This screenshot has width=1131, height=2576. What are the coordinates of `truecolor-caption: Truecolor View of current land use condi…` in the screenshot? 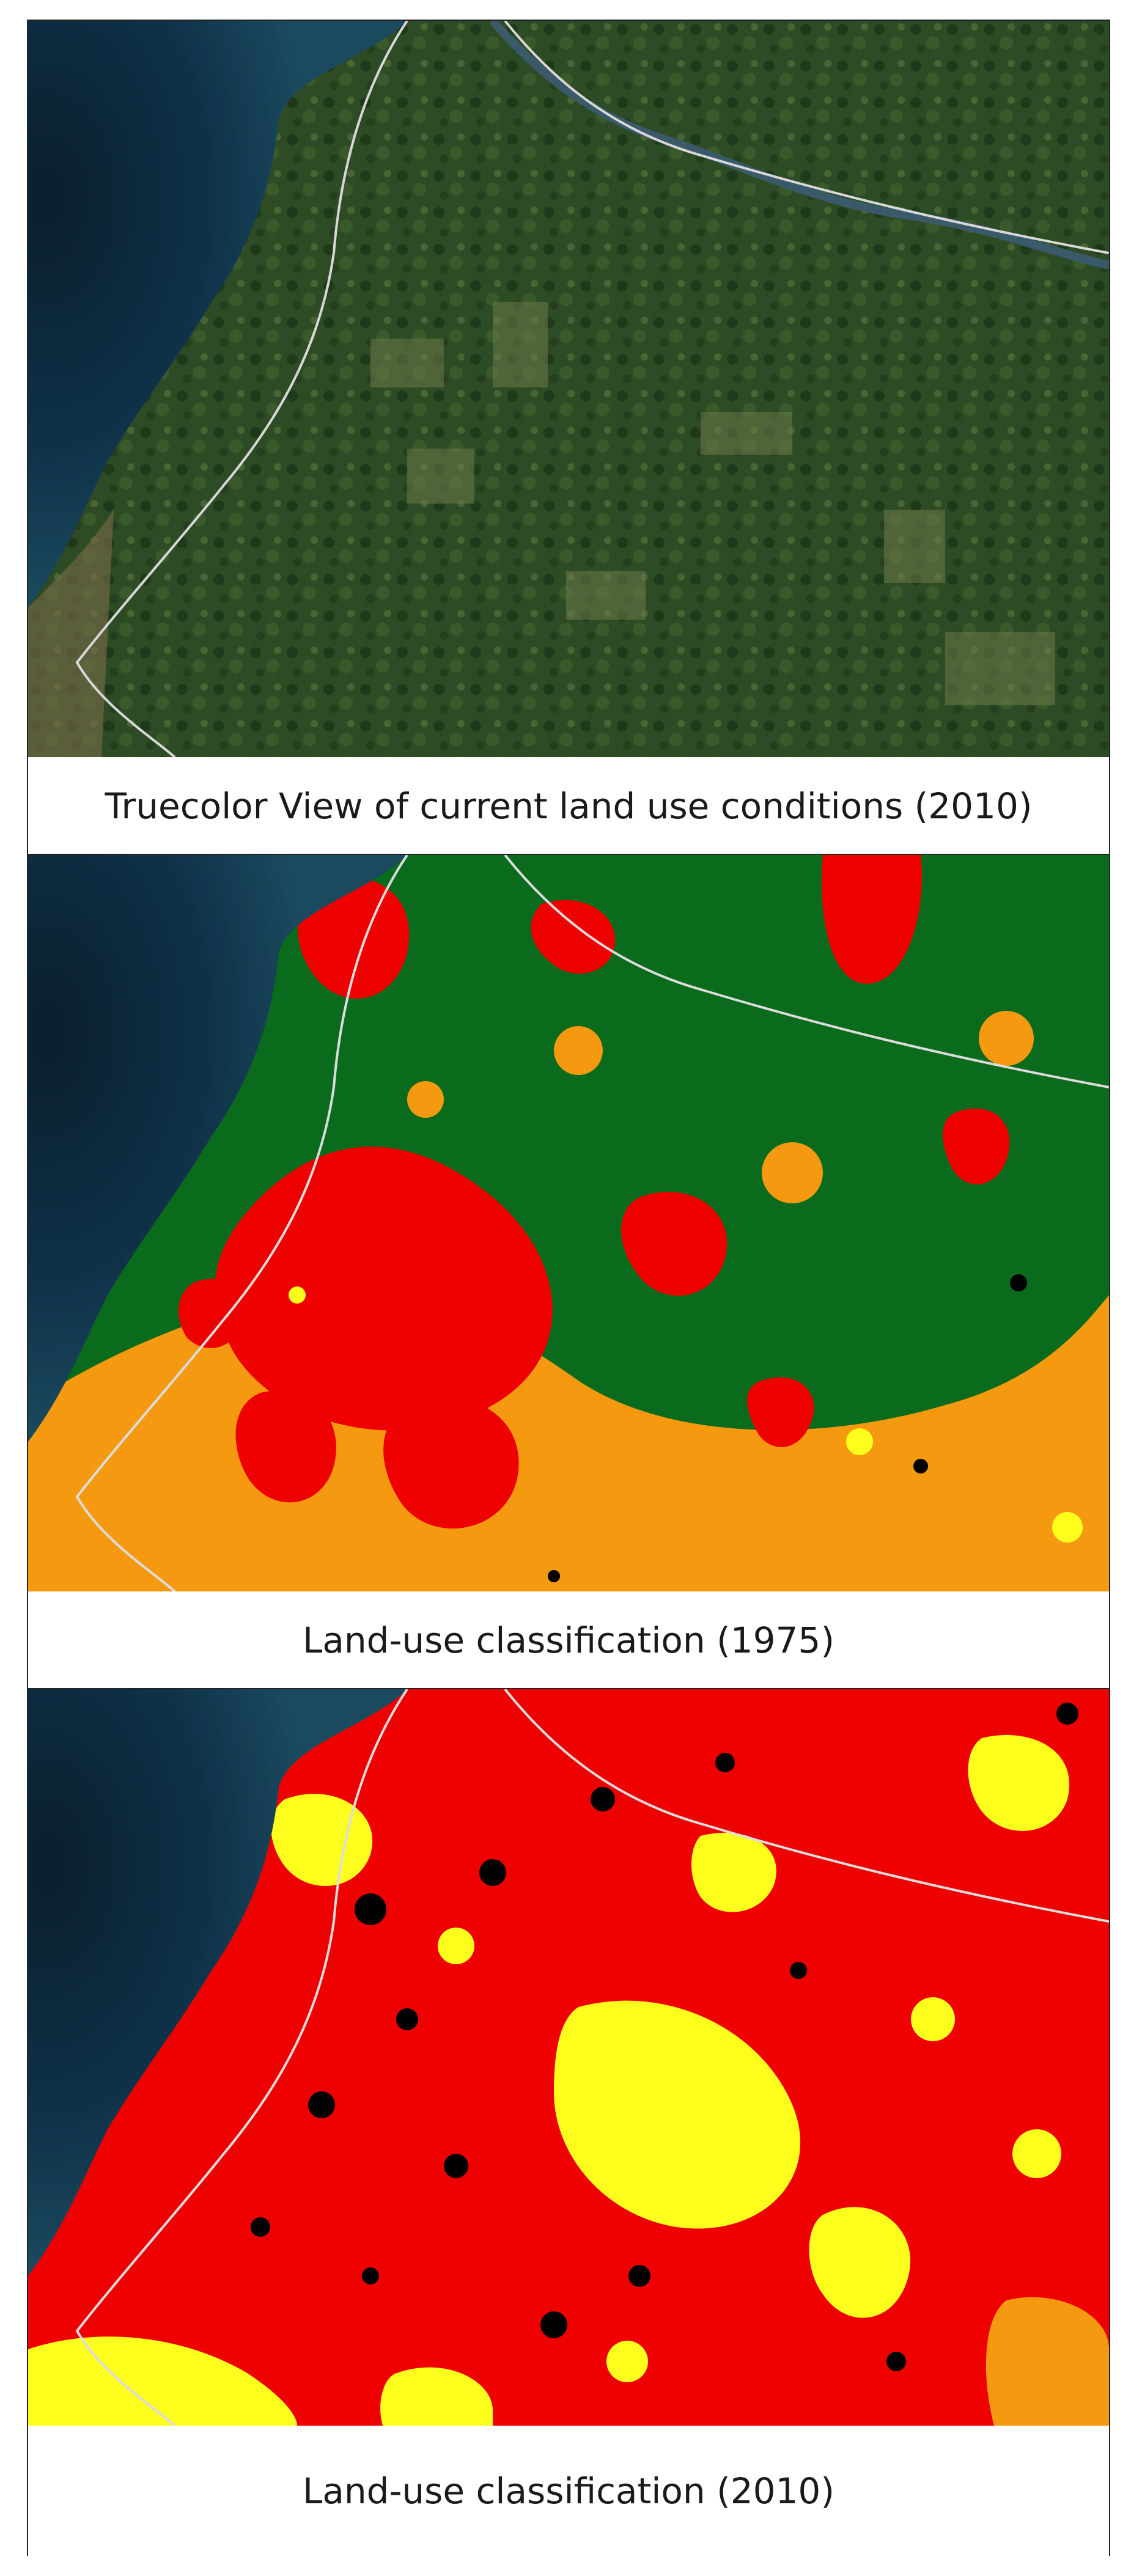 It's located at (568, 806).